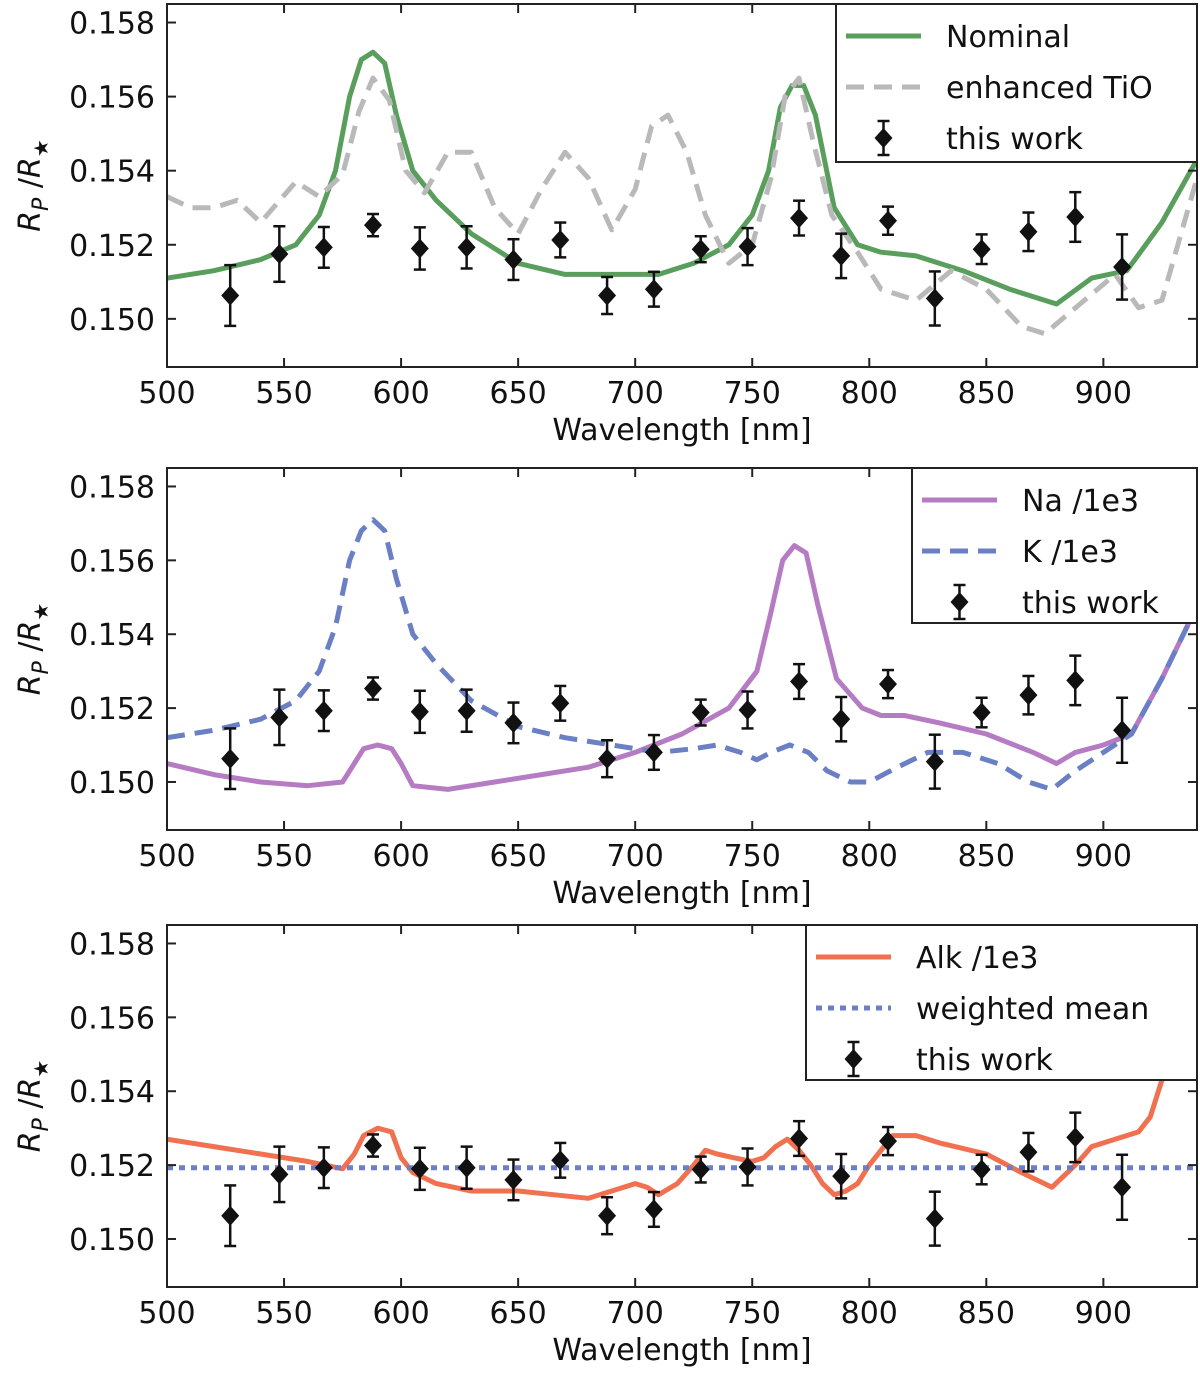 The width and height of the screenshot is (1200, 1373). I want to click on x-tick-label: 700, so click(635, 856).